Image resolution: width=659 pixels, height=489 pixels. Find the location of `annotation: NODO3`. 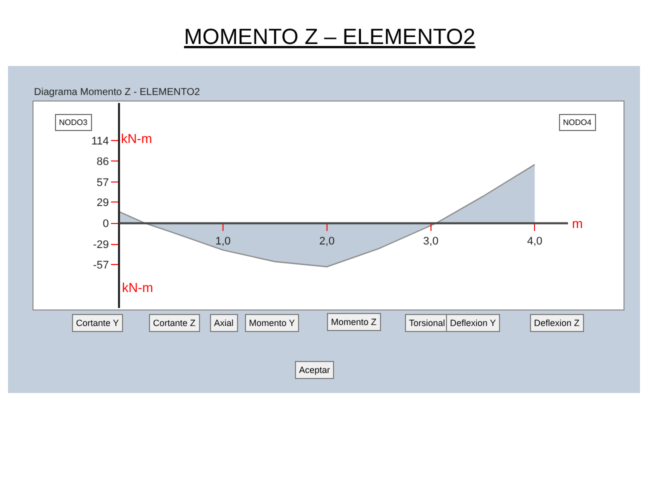

annotation: NODO3 is located at coordinates (73, 122).